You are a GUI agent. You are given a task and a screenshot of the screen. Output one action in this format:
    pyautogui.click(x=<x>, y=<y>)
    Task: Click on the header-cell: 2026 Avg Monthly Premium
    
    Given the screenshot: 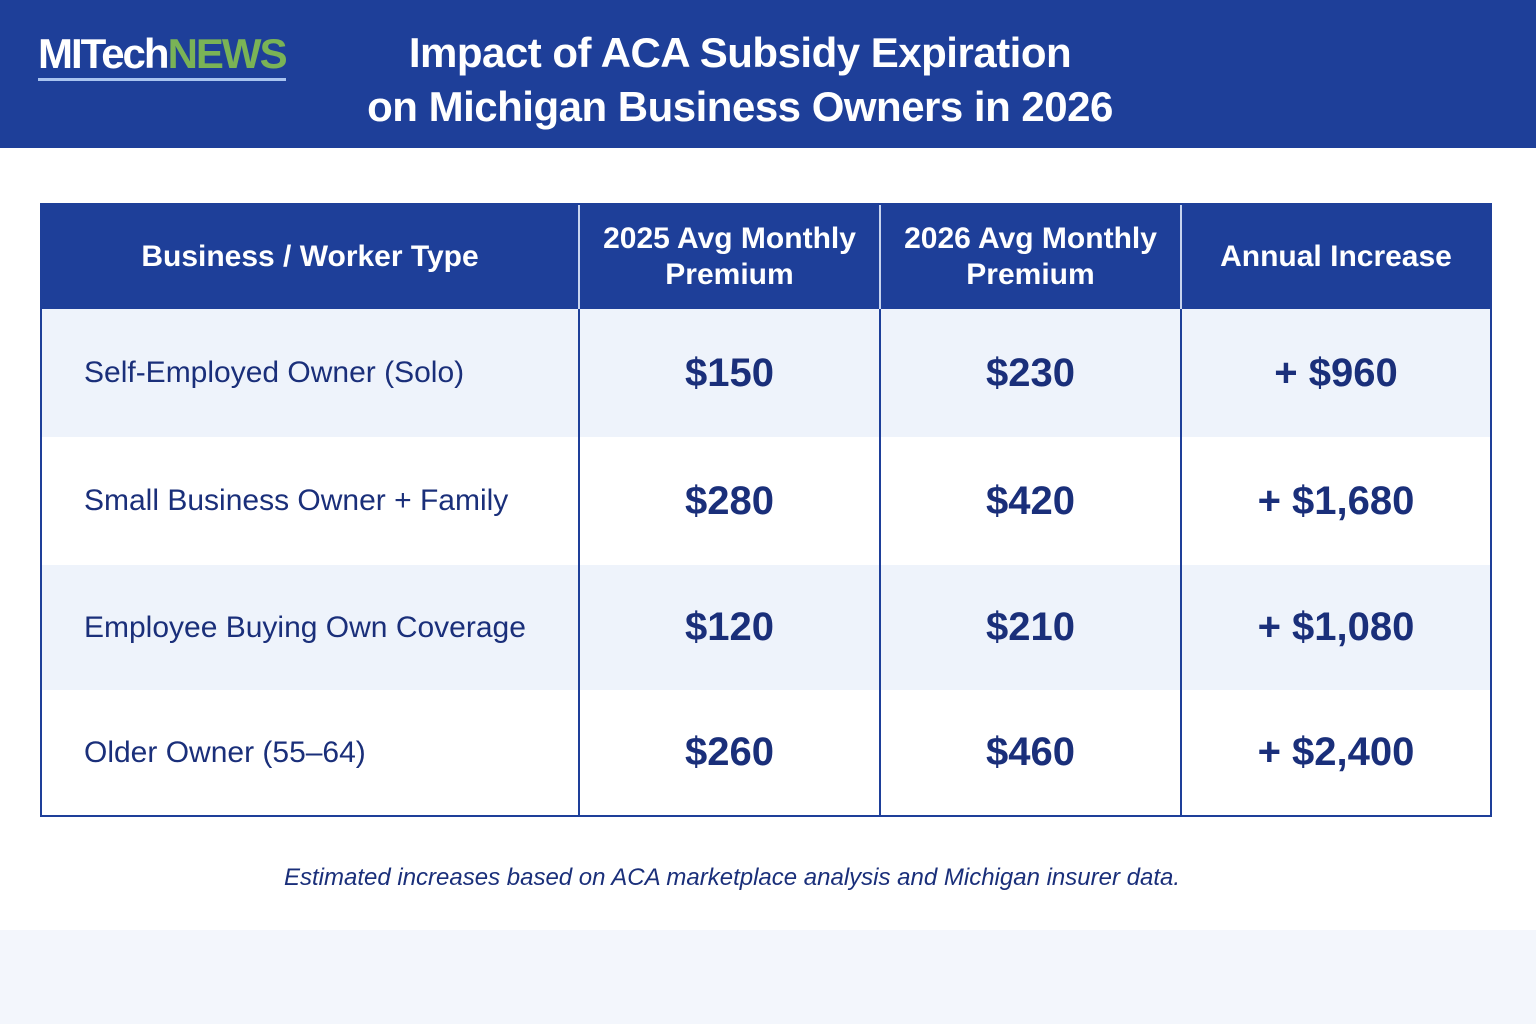 What is the action you would take?
    pyautogui.click(x=1031, y=257)
    